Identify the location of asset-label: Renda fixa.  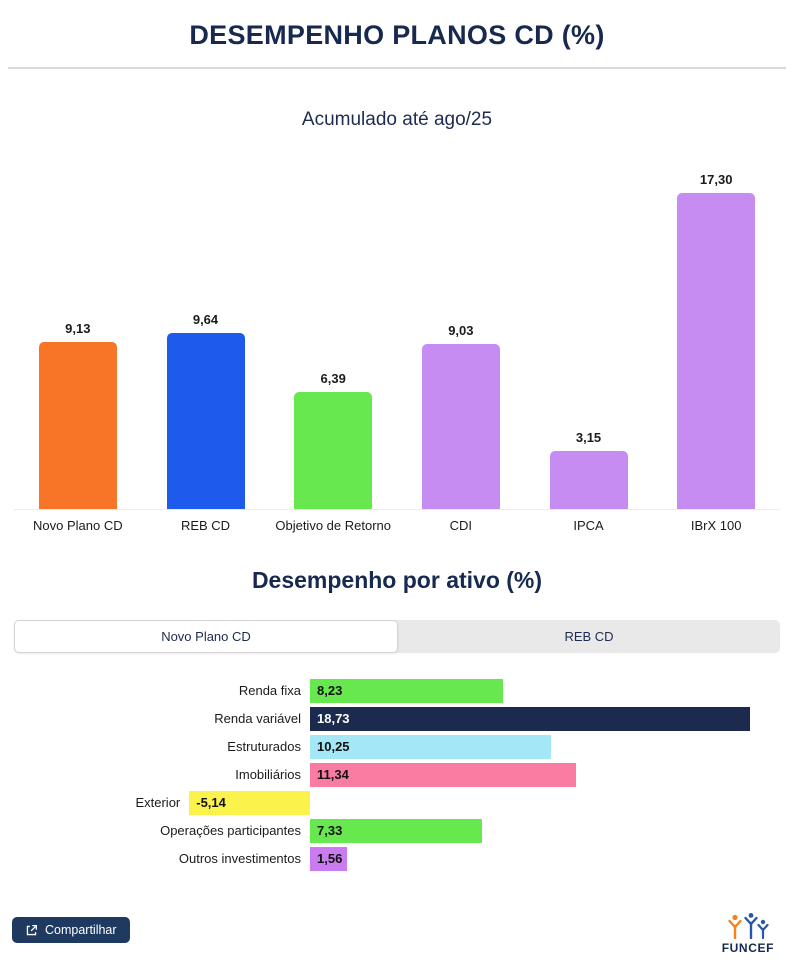
(269, 690).